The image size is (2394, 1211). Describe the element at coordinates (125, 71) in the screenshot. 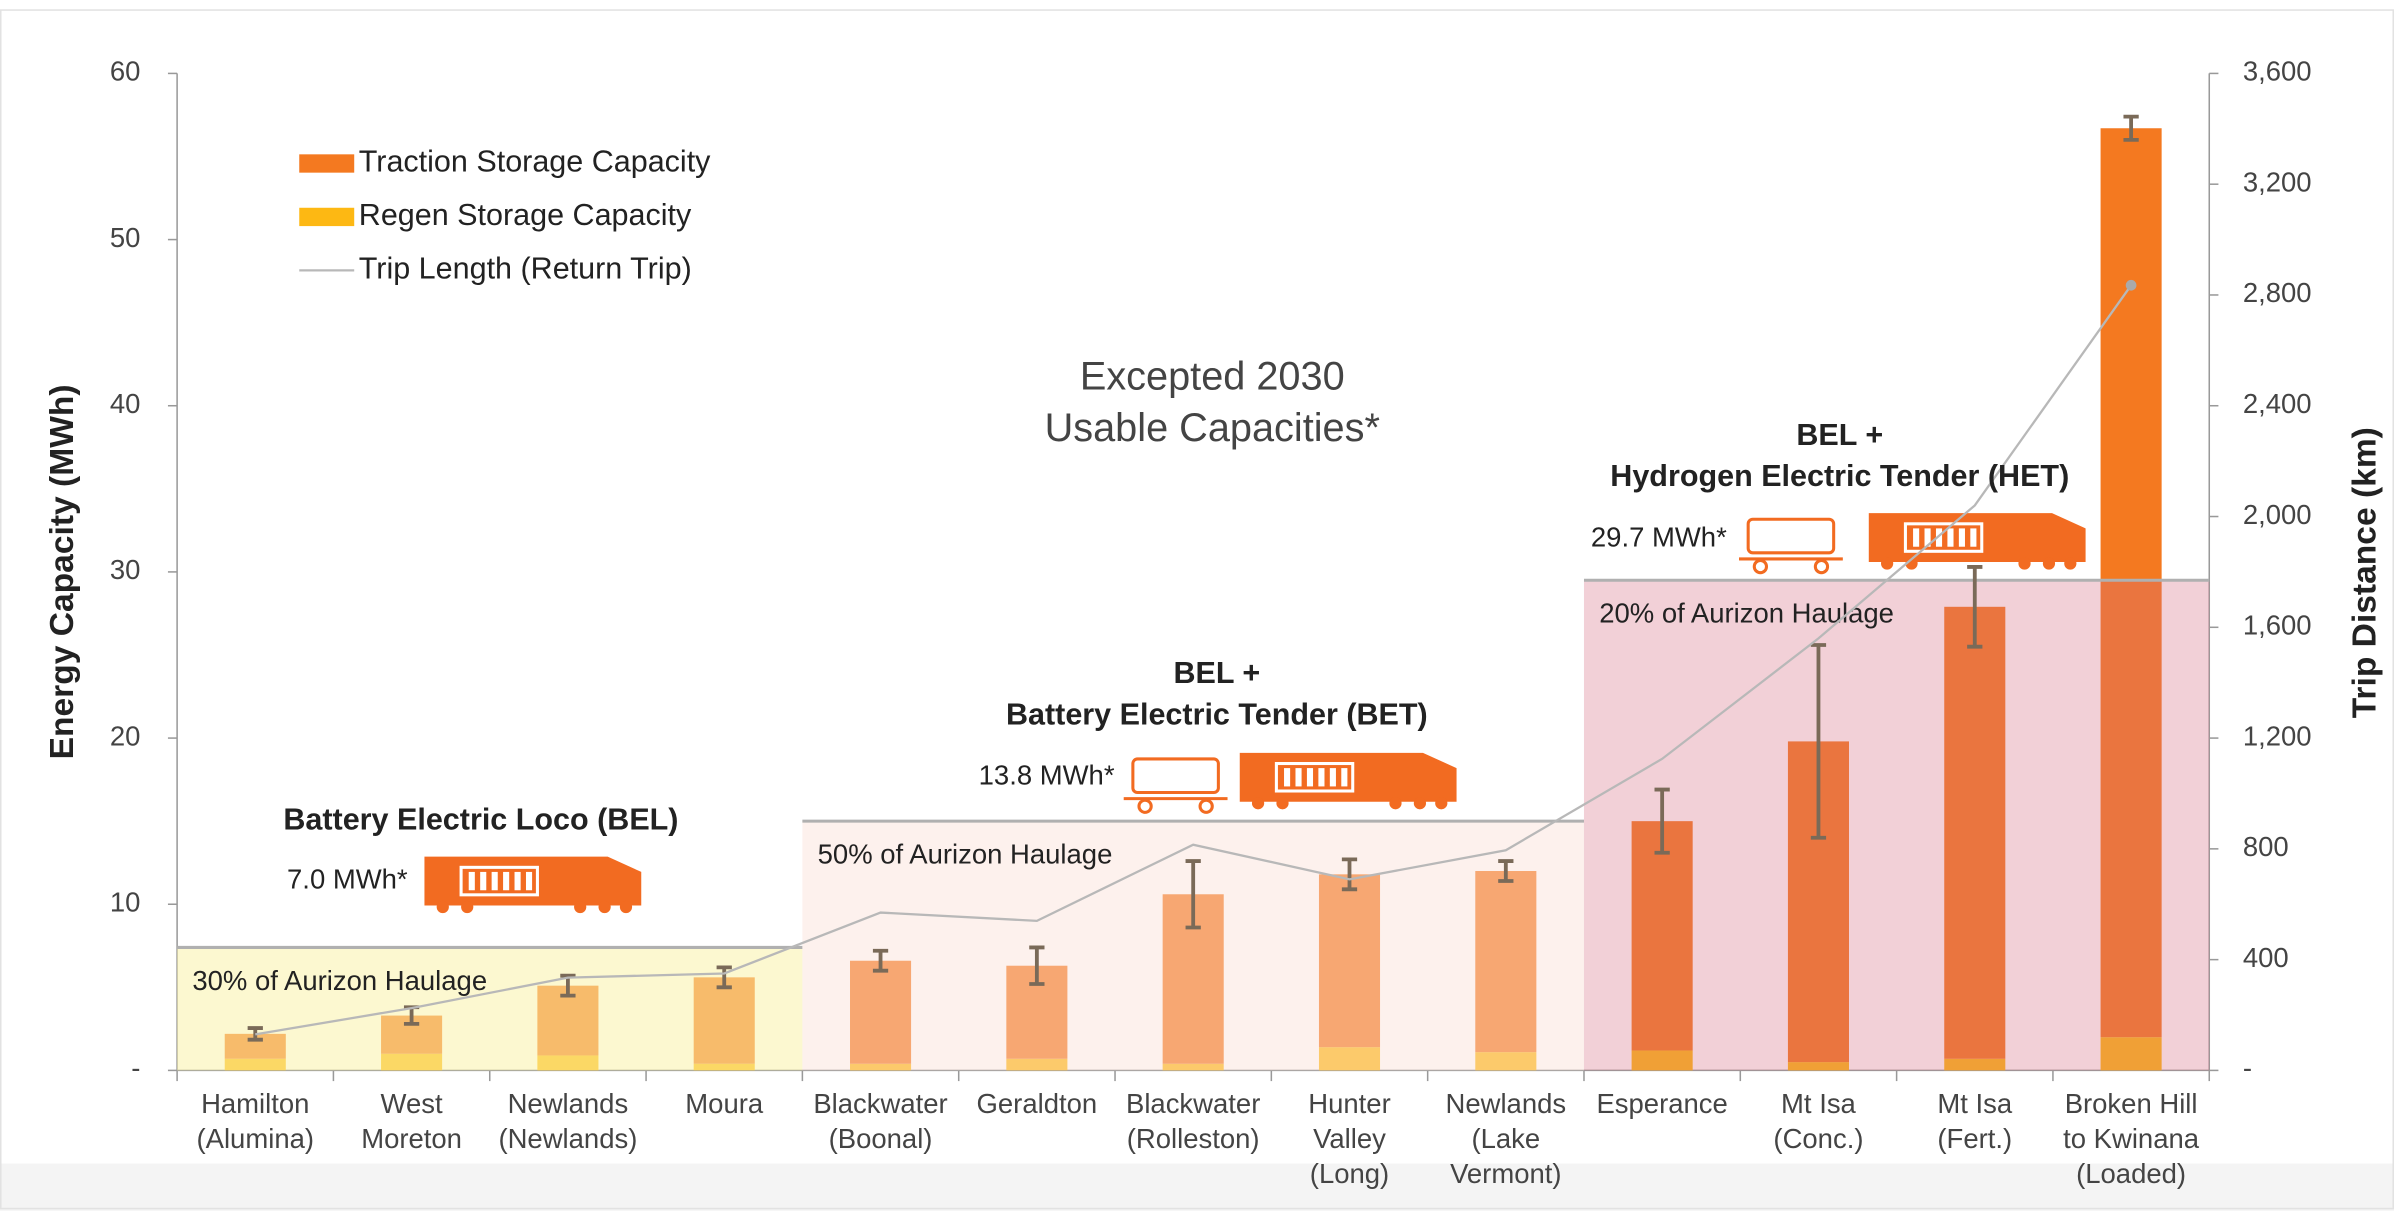

I see `y-tick-label: 60` at that location.